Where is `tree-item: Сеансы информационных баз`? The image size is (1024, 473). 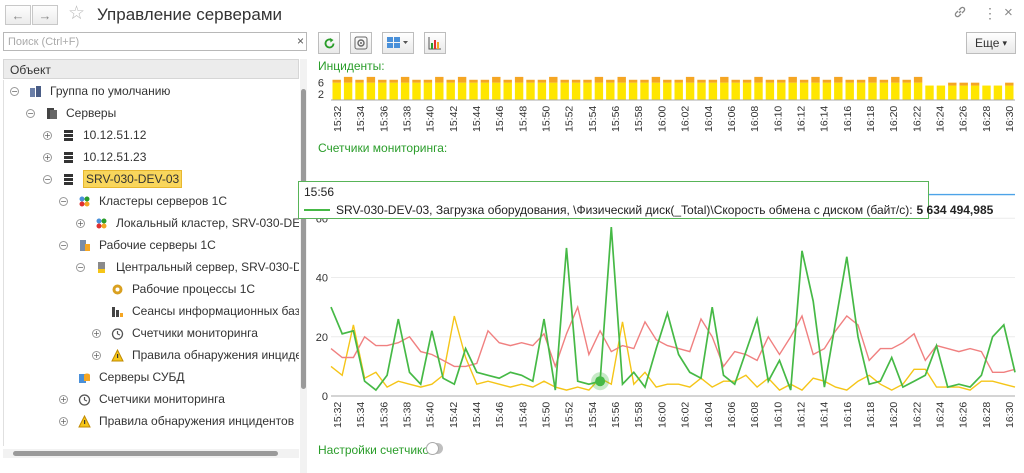 tree-item: Сеансы информационных баз is located at coordinates (195, 311).